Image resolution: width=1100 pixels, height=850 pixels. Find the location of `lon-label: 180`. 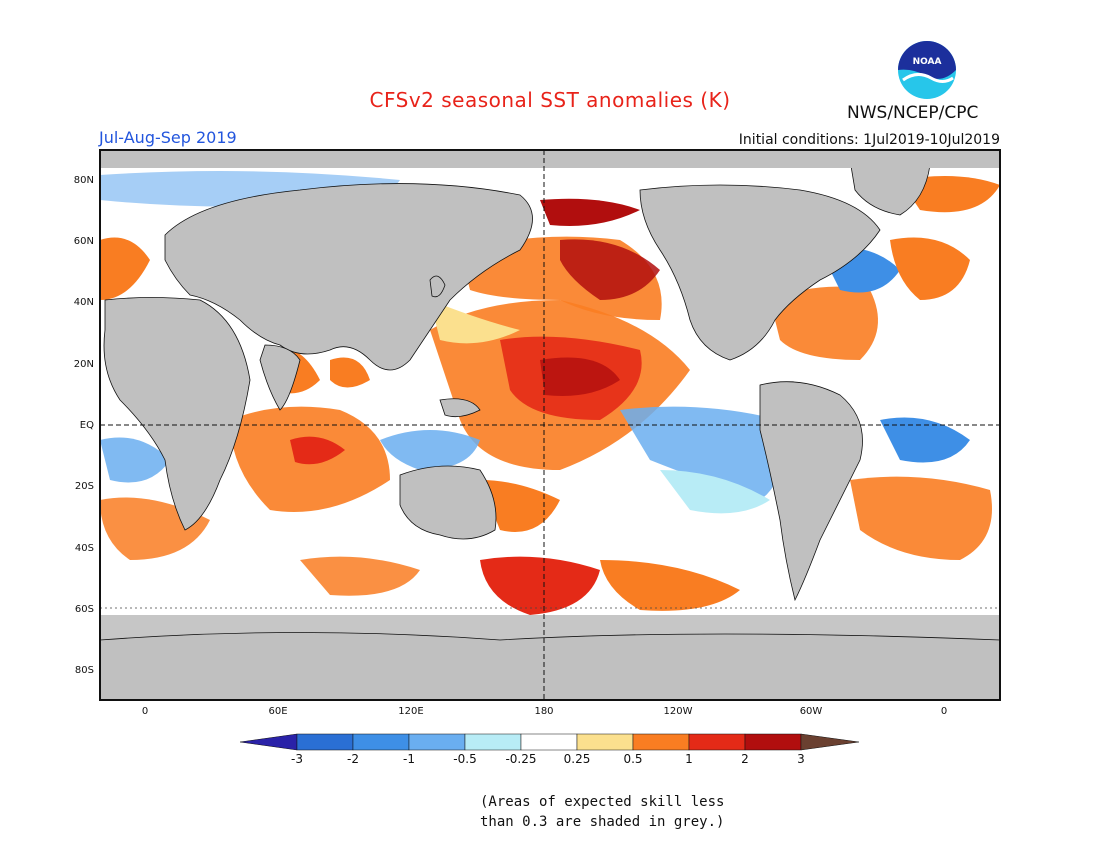

lon-label: 180 is located at coordinates (543, 711).